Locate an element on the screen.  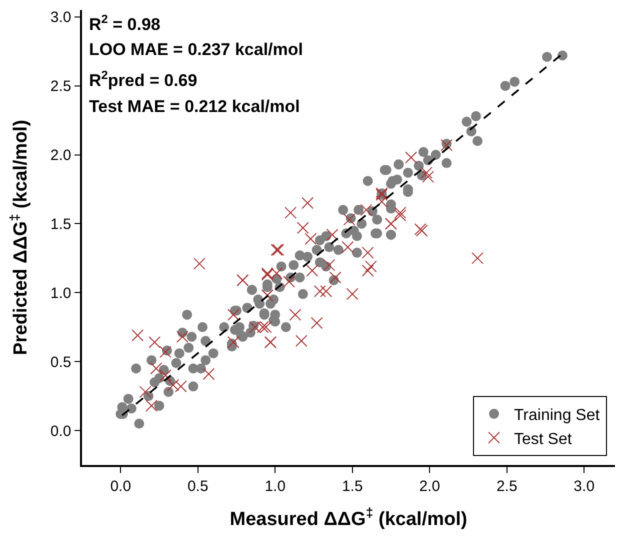
y-tick-label: 1.5 is located at coordinates (61, 224).